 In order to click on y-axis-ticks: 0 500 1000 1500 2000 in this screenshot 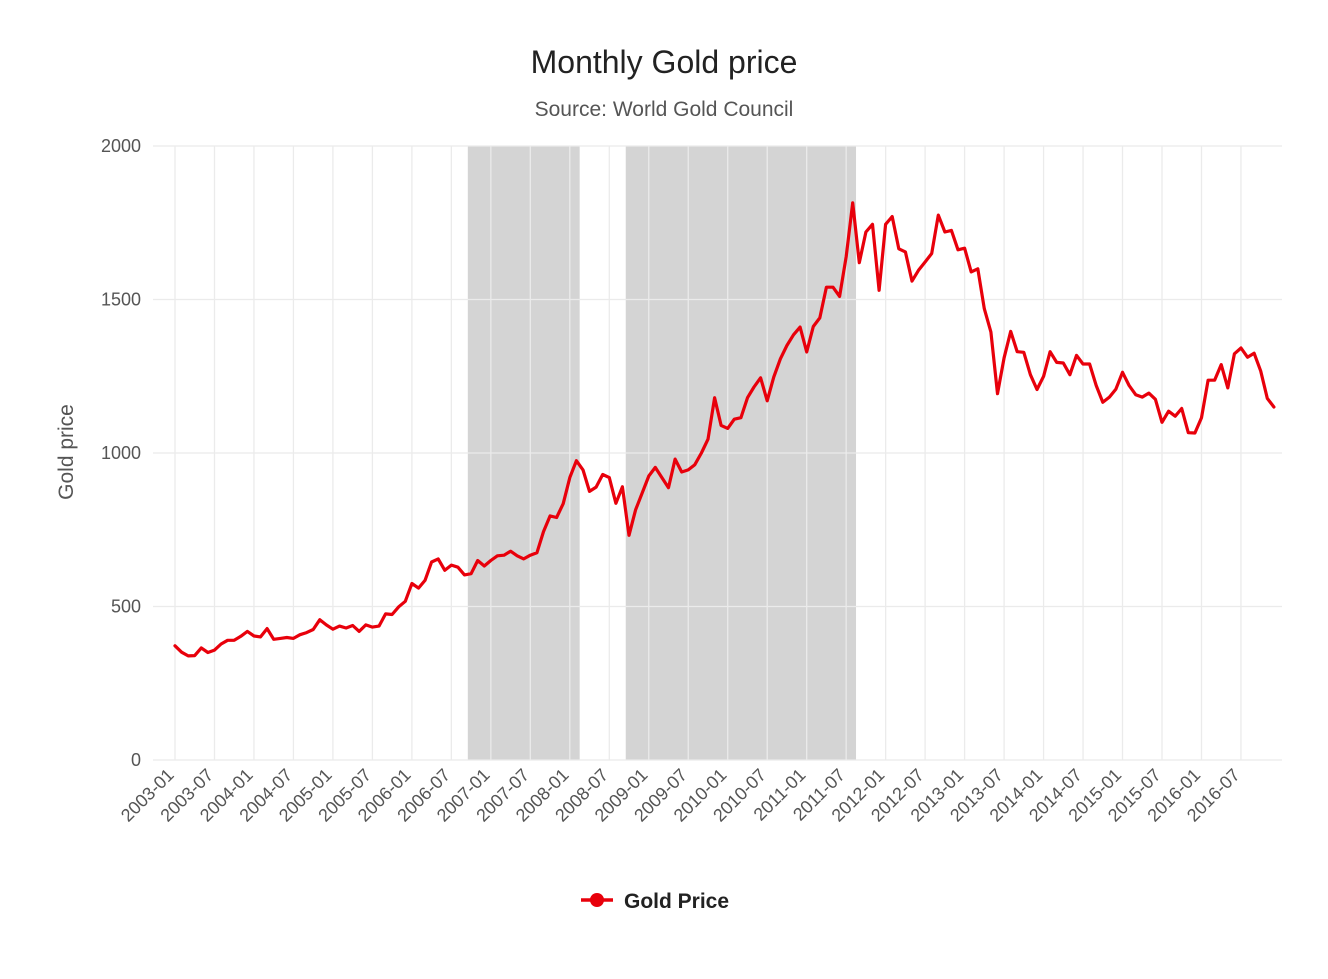, I will do `click(121, 453)`.